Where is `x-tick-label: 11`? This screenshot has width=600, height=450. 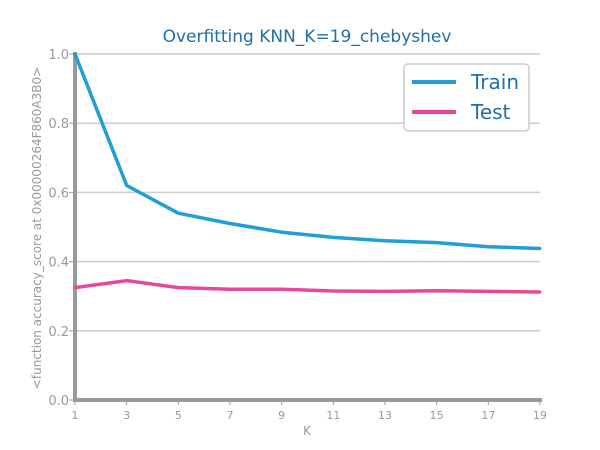 x-tick-label: 11 is located at coordinates (333, 415).